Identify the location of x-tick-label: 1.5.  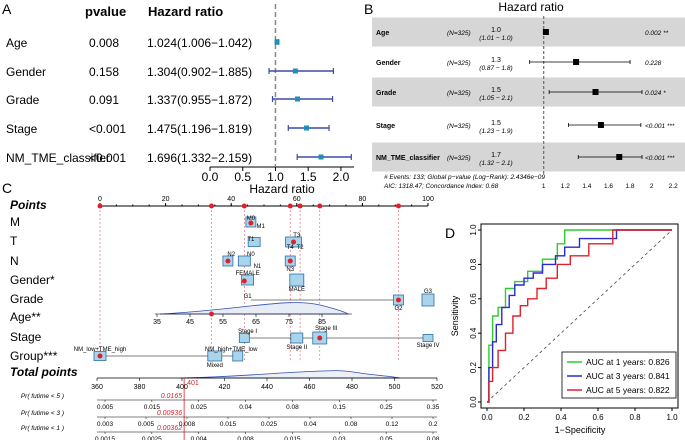
(308, 177).